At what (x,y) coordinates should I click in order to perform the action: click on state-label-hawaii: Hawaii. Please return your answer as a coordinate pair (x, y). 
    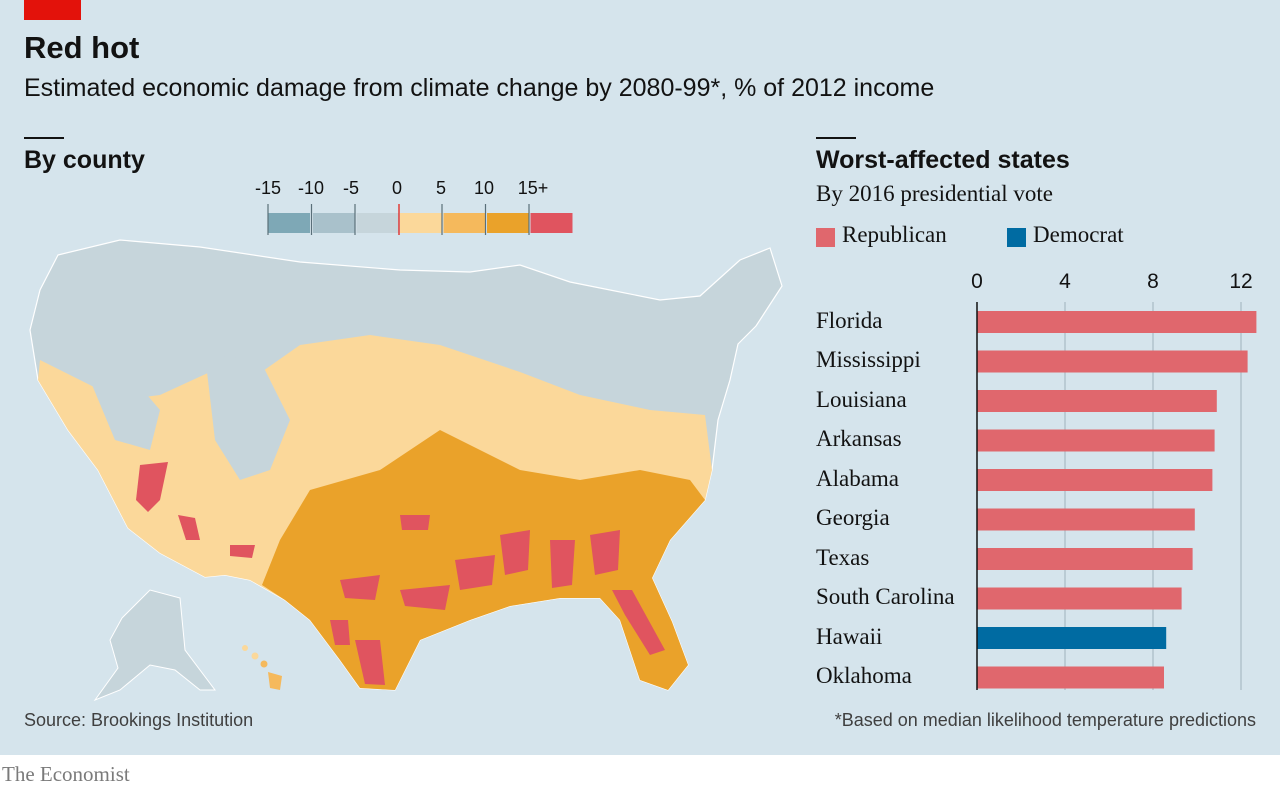
    Looking at the image, I should click on (849, 636).